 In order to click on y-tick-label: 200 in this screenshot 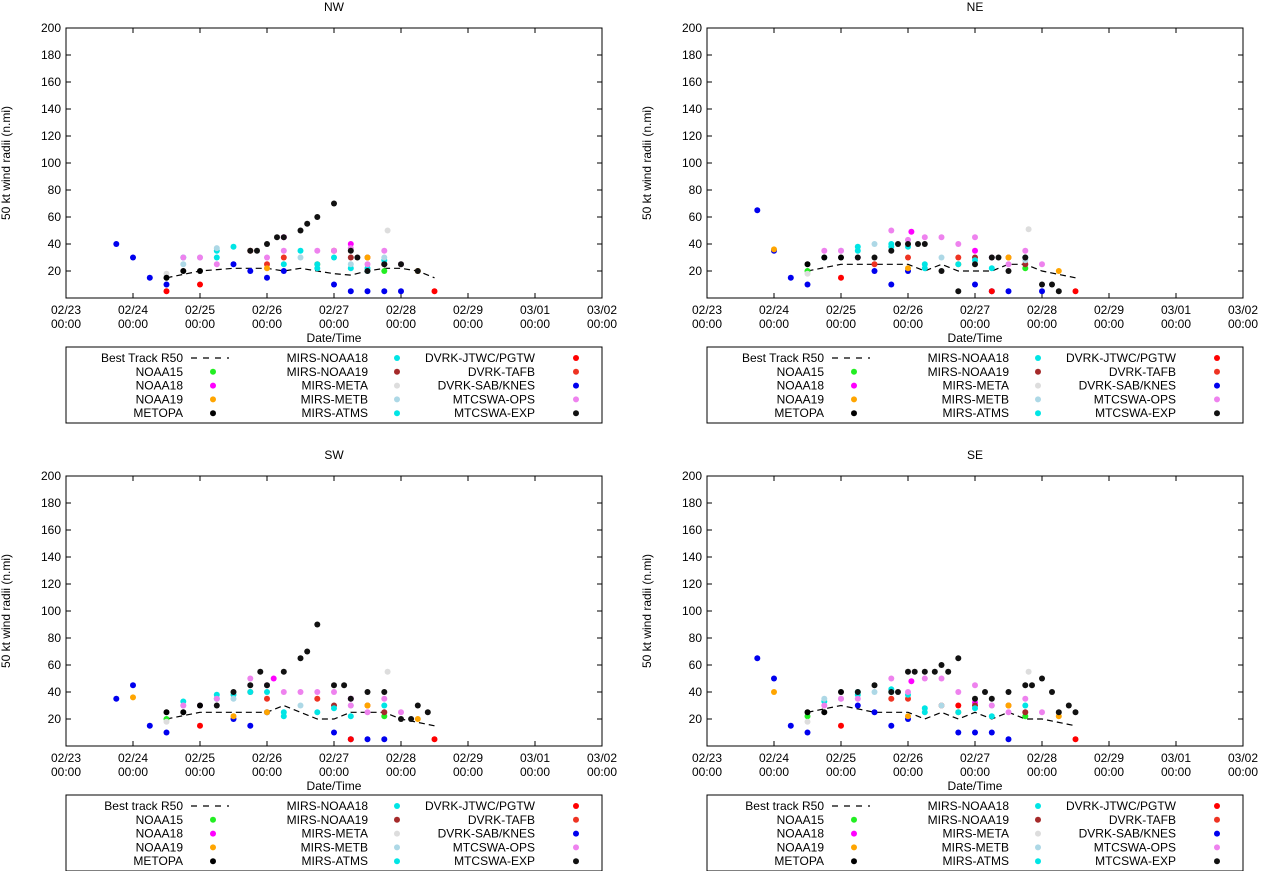, I will do `click(692, 476)`.